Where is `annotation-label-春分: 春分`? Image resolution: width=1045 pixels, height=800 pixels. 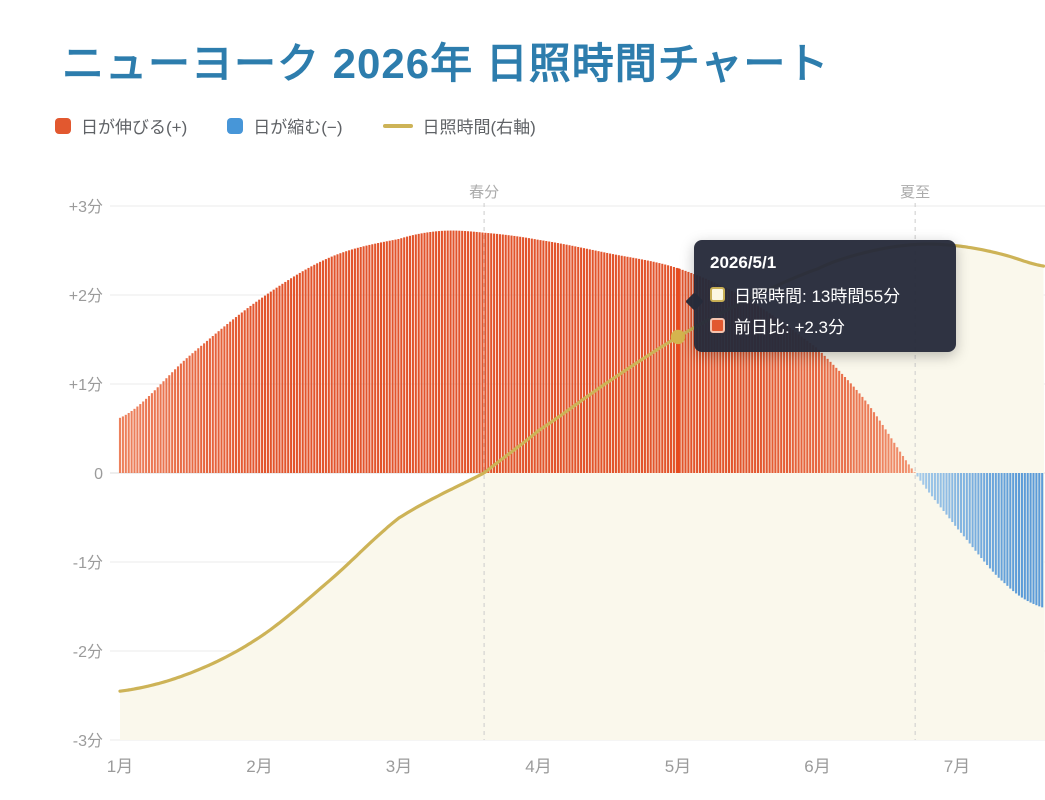 annotation-label-春分: 春分 is located at coordinates (484, 192).